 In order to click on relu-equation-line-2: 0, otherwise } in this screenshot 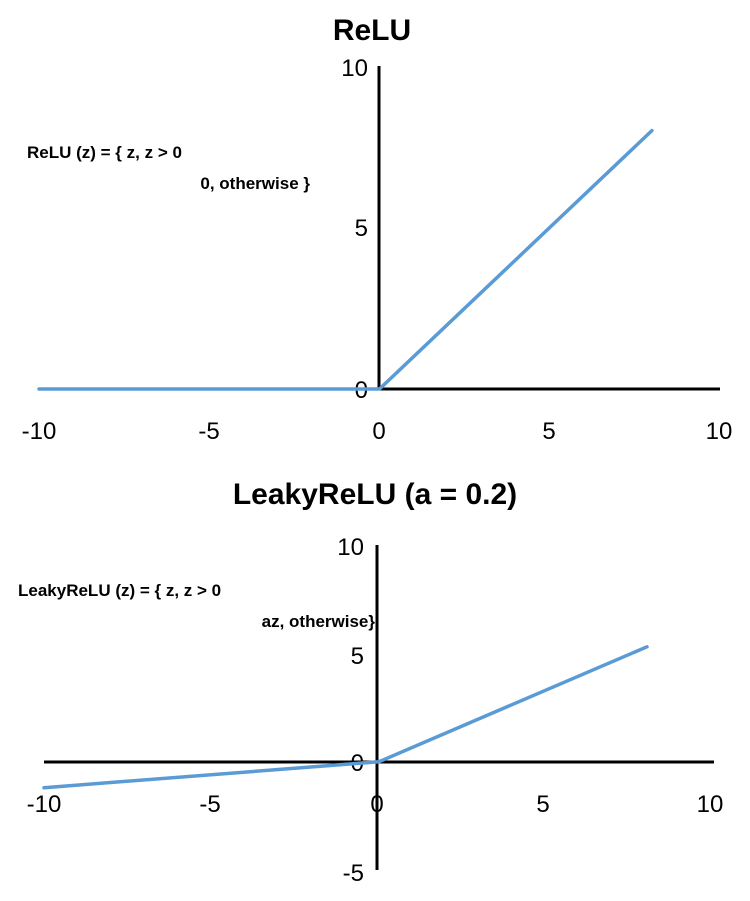, I will do `click(255, 183)`.